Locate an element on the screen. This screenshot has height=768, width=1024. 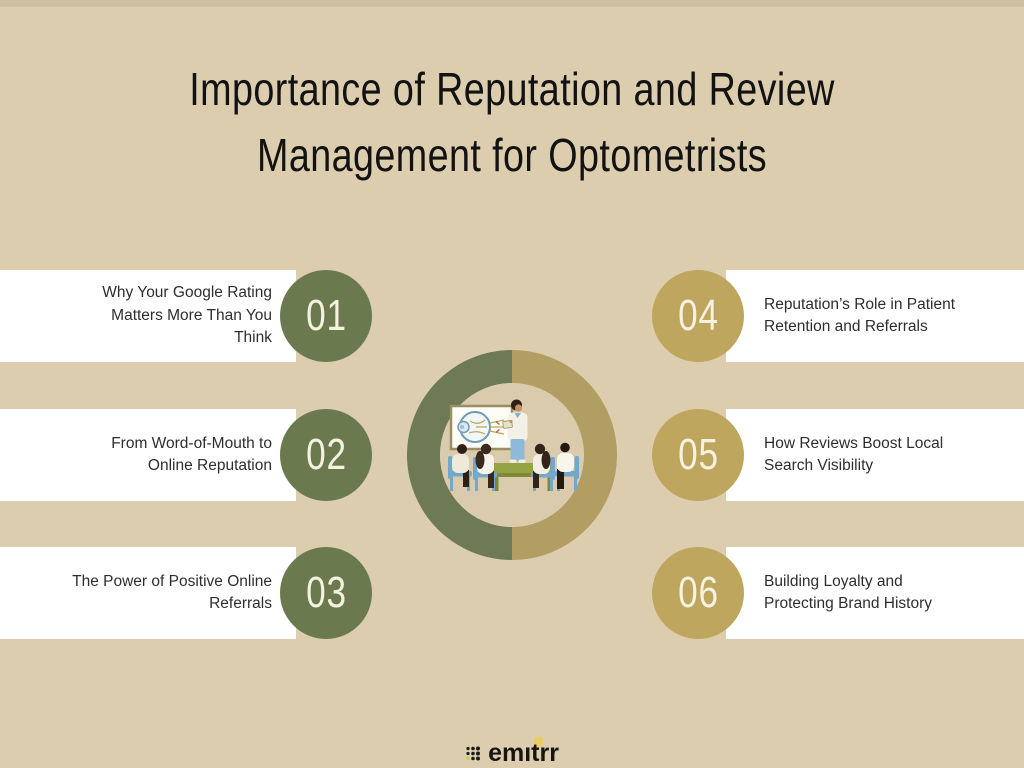
logo-text-wrap: emıtrr is located at coordinates (523, 752).